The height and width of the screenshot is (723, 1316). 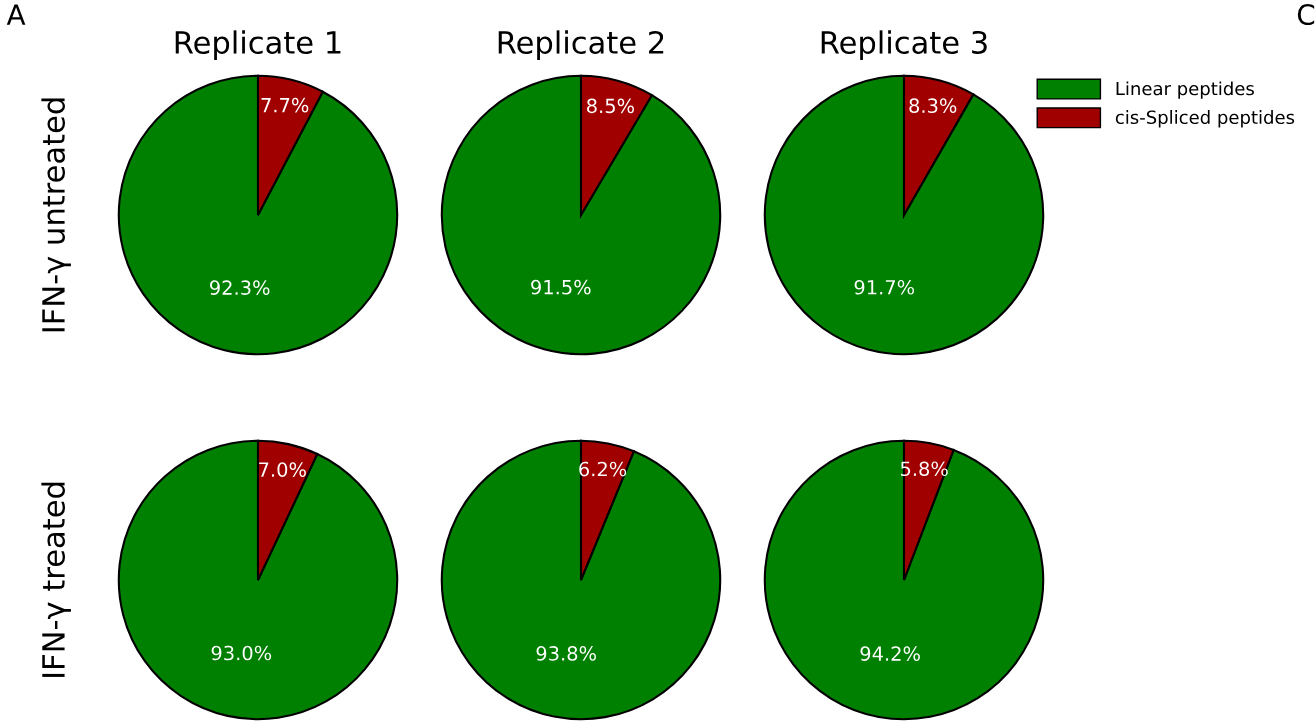 I want to click on data-label: 93.8%, so click(x=566, y=653).